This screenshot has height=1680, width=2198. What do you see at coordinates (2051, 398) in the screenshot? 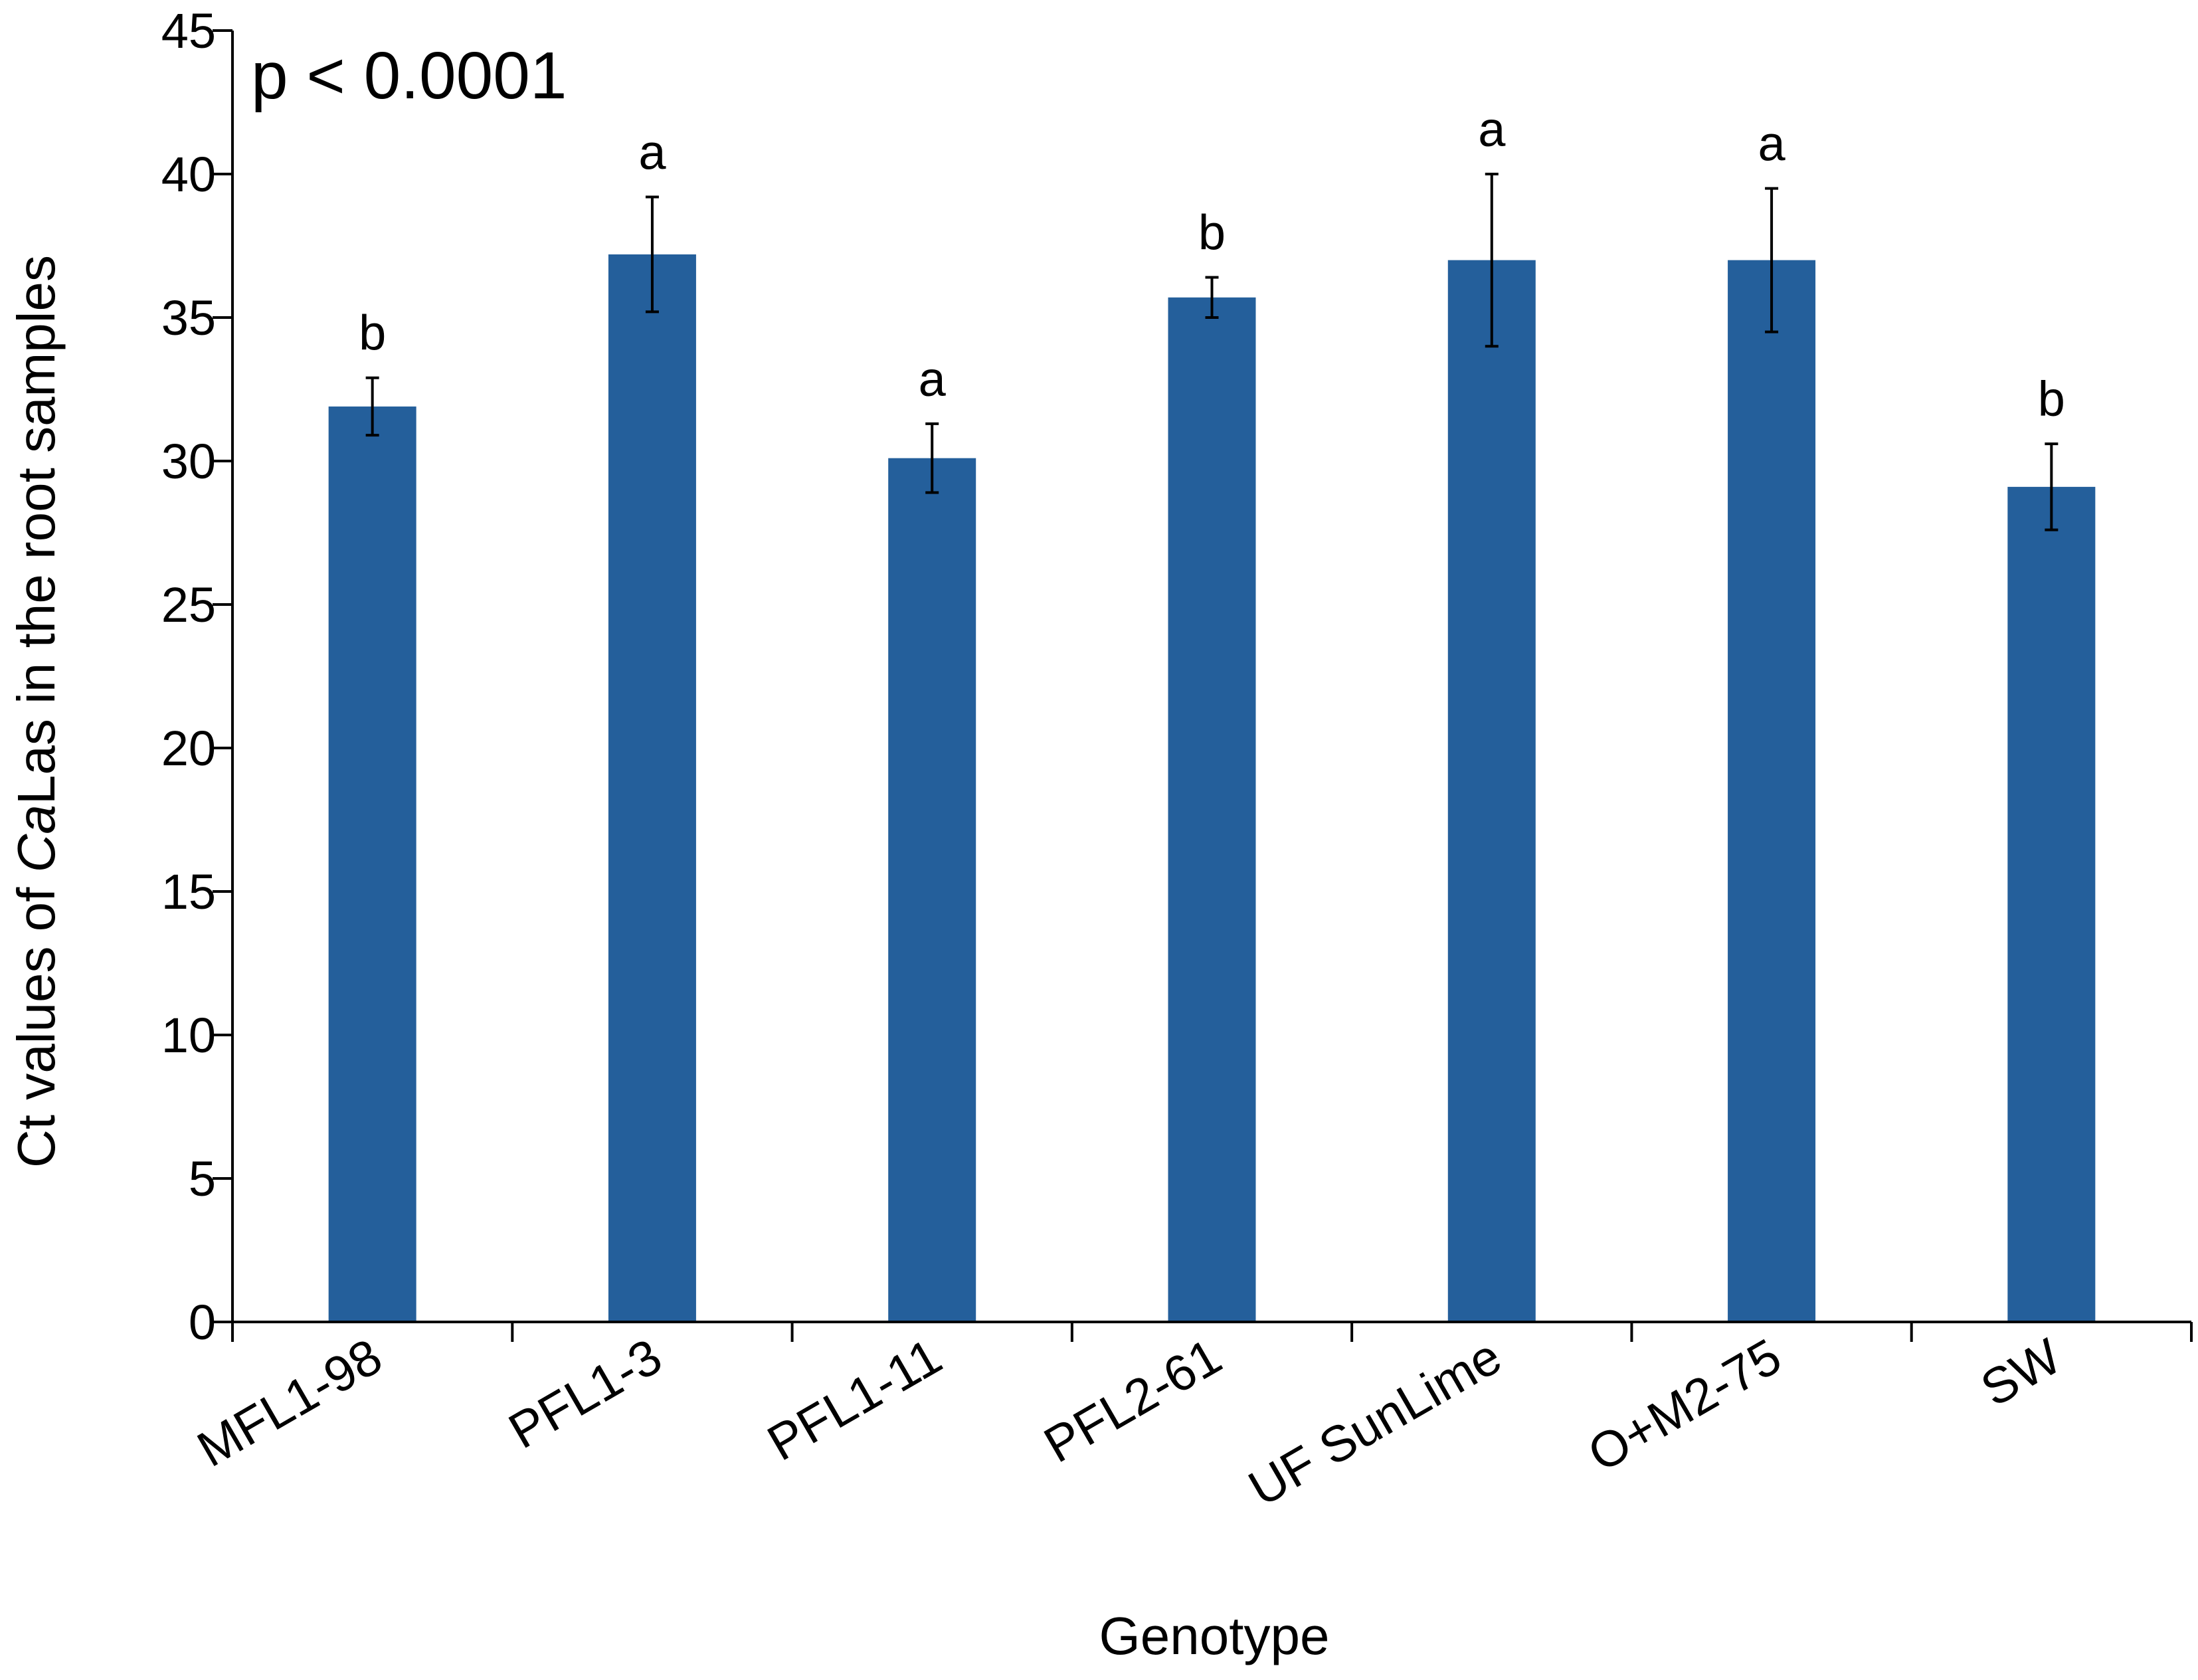
I see `significance-label-6: b` at bounding box center [2051, 398].